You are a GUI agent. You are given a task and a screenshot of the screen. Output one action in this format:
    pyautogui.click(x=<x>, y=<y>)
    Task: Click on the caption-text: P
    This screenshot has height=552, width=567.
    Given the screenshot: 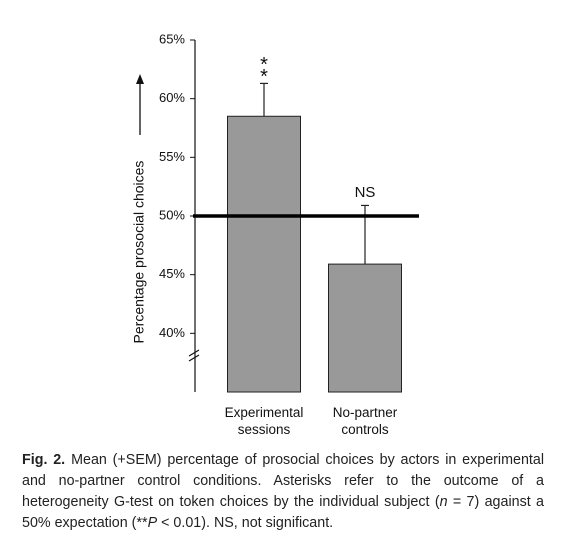 What is the action you would take?
    pyautogui.click(x=152, y=523)
    